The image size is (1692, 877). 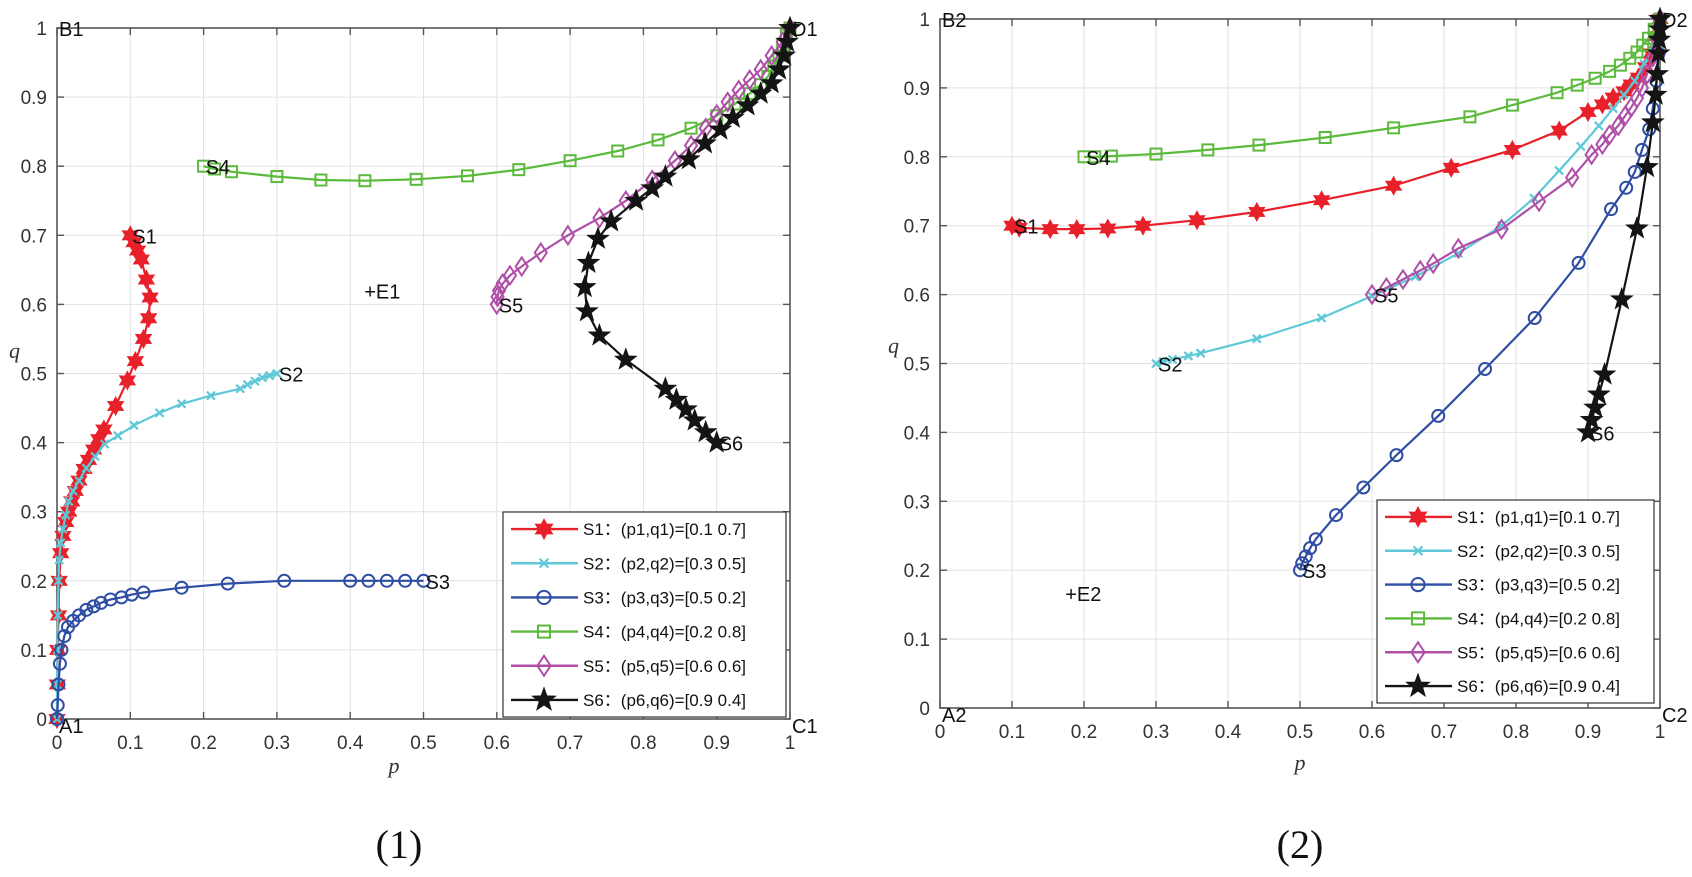 What do you see at coordinates (805, 30) in the screenshot?
I see `corner-label: D1` at bounding box center [805, 30].